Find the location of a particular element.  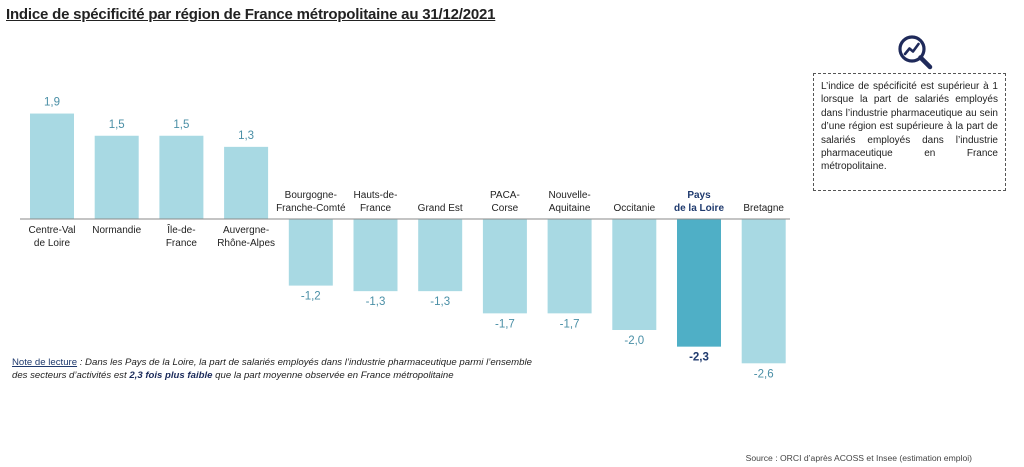

category-label-0-0: Centre-Val is located at coordinates (51, 230).